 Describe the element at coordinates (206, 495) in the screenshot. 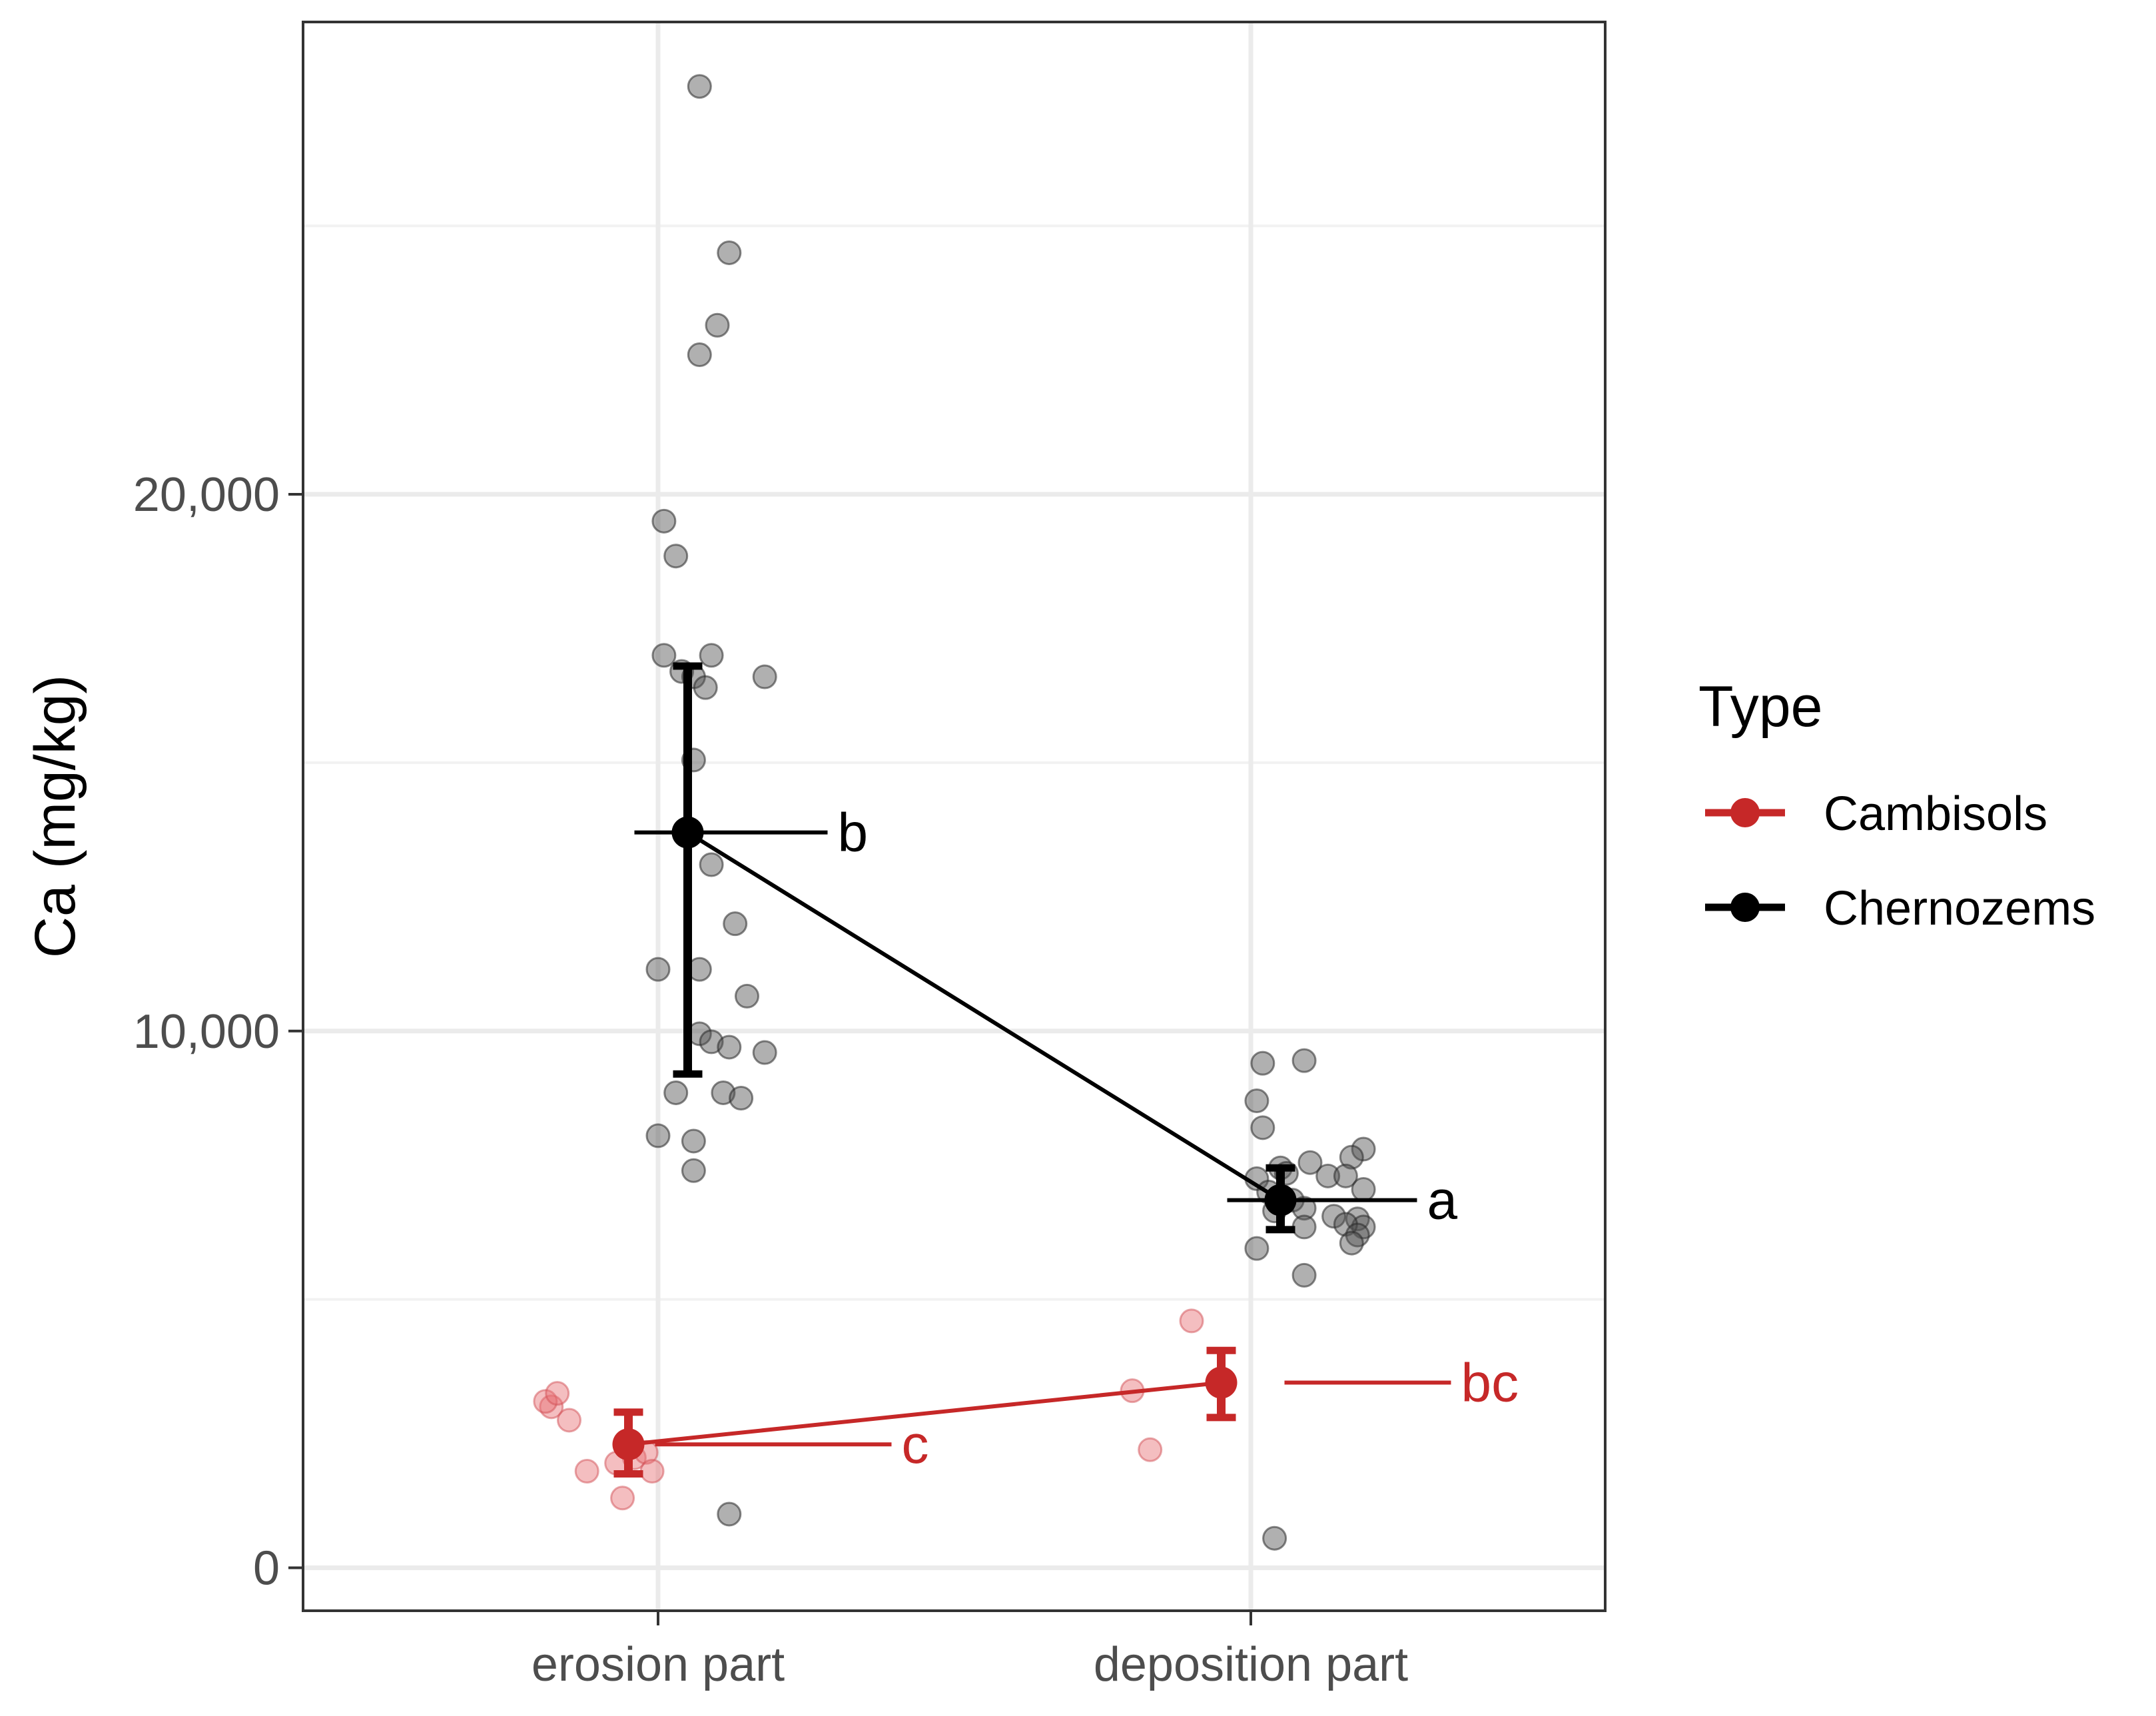

I see `y-tick-label: 20,000` at that location.